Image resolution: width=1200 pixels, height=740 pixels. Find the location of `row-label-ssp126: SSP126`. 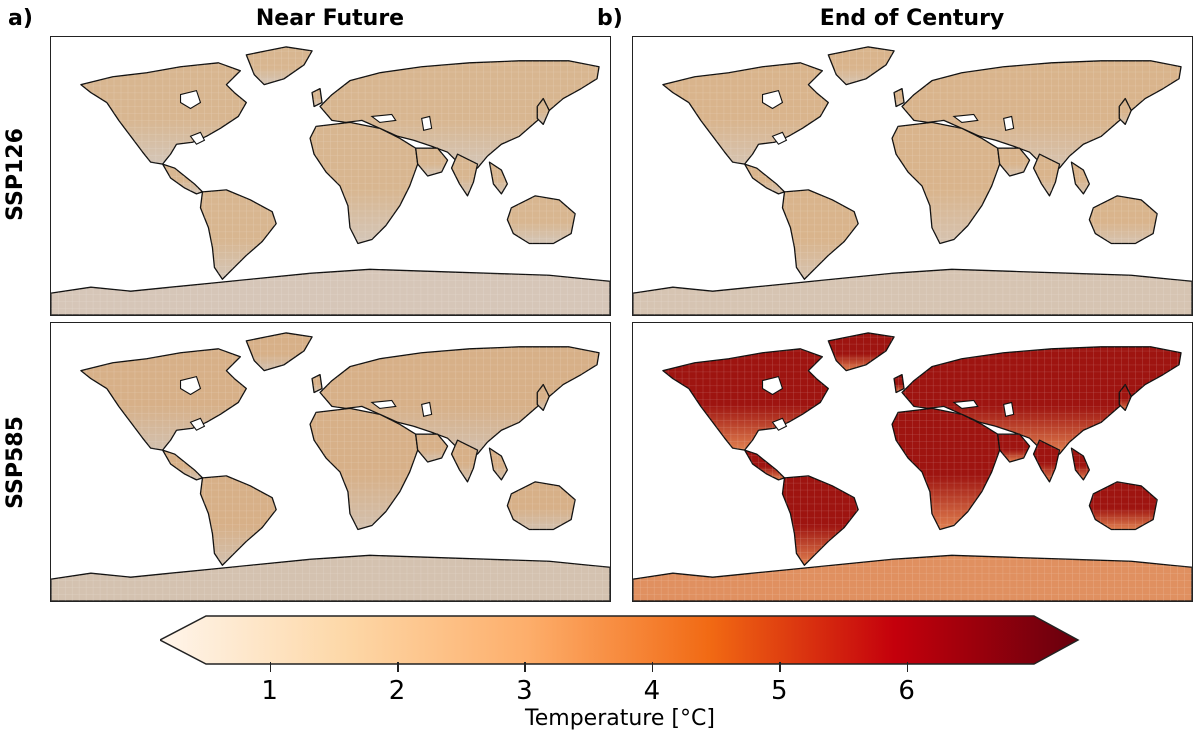

row-label-ssp126: SSP126 is located at coordinates (15, 174).